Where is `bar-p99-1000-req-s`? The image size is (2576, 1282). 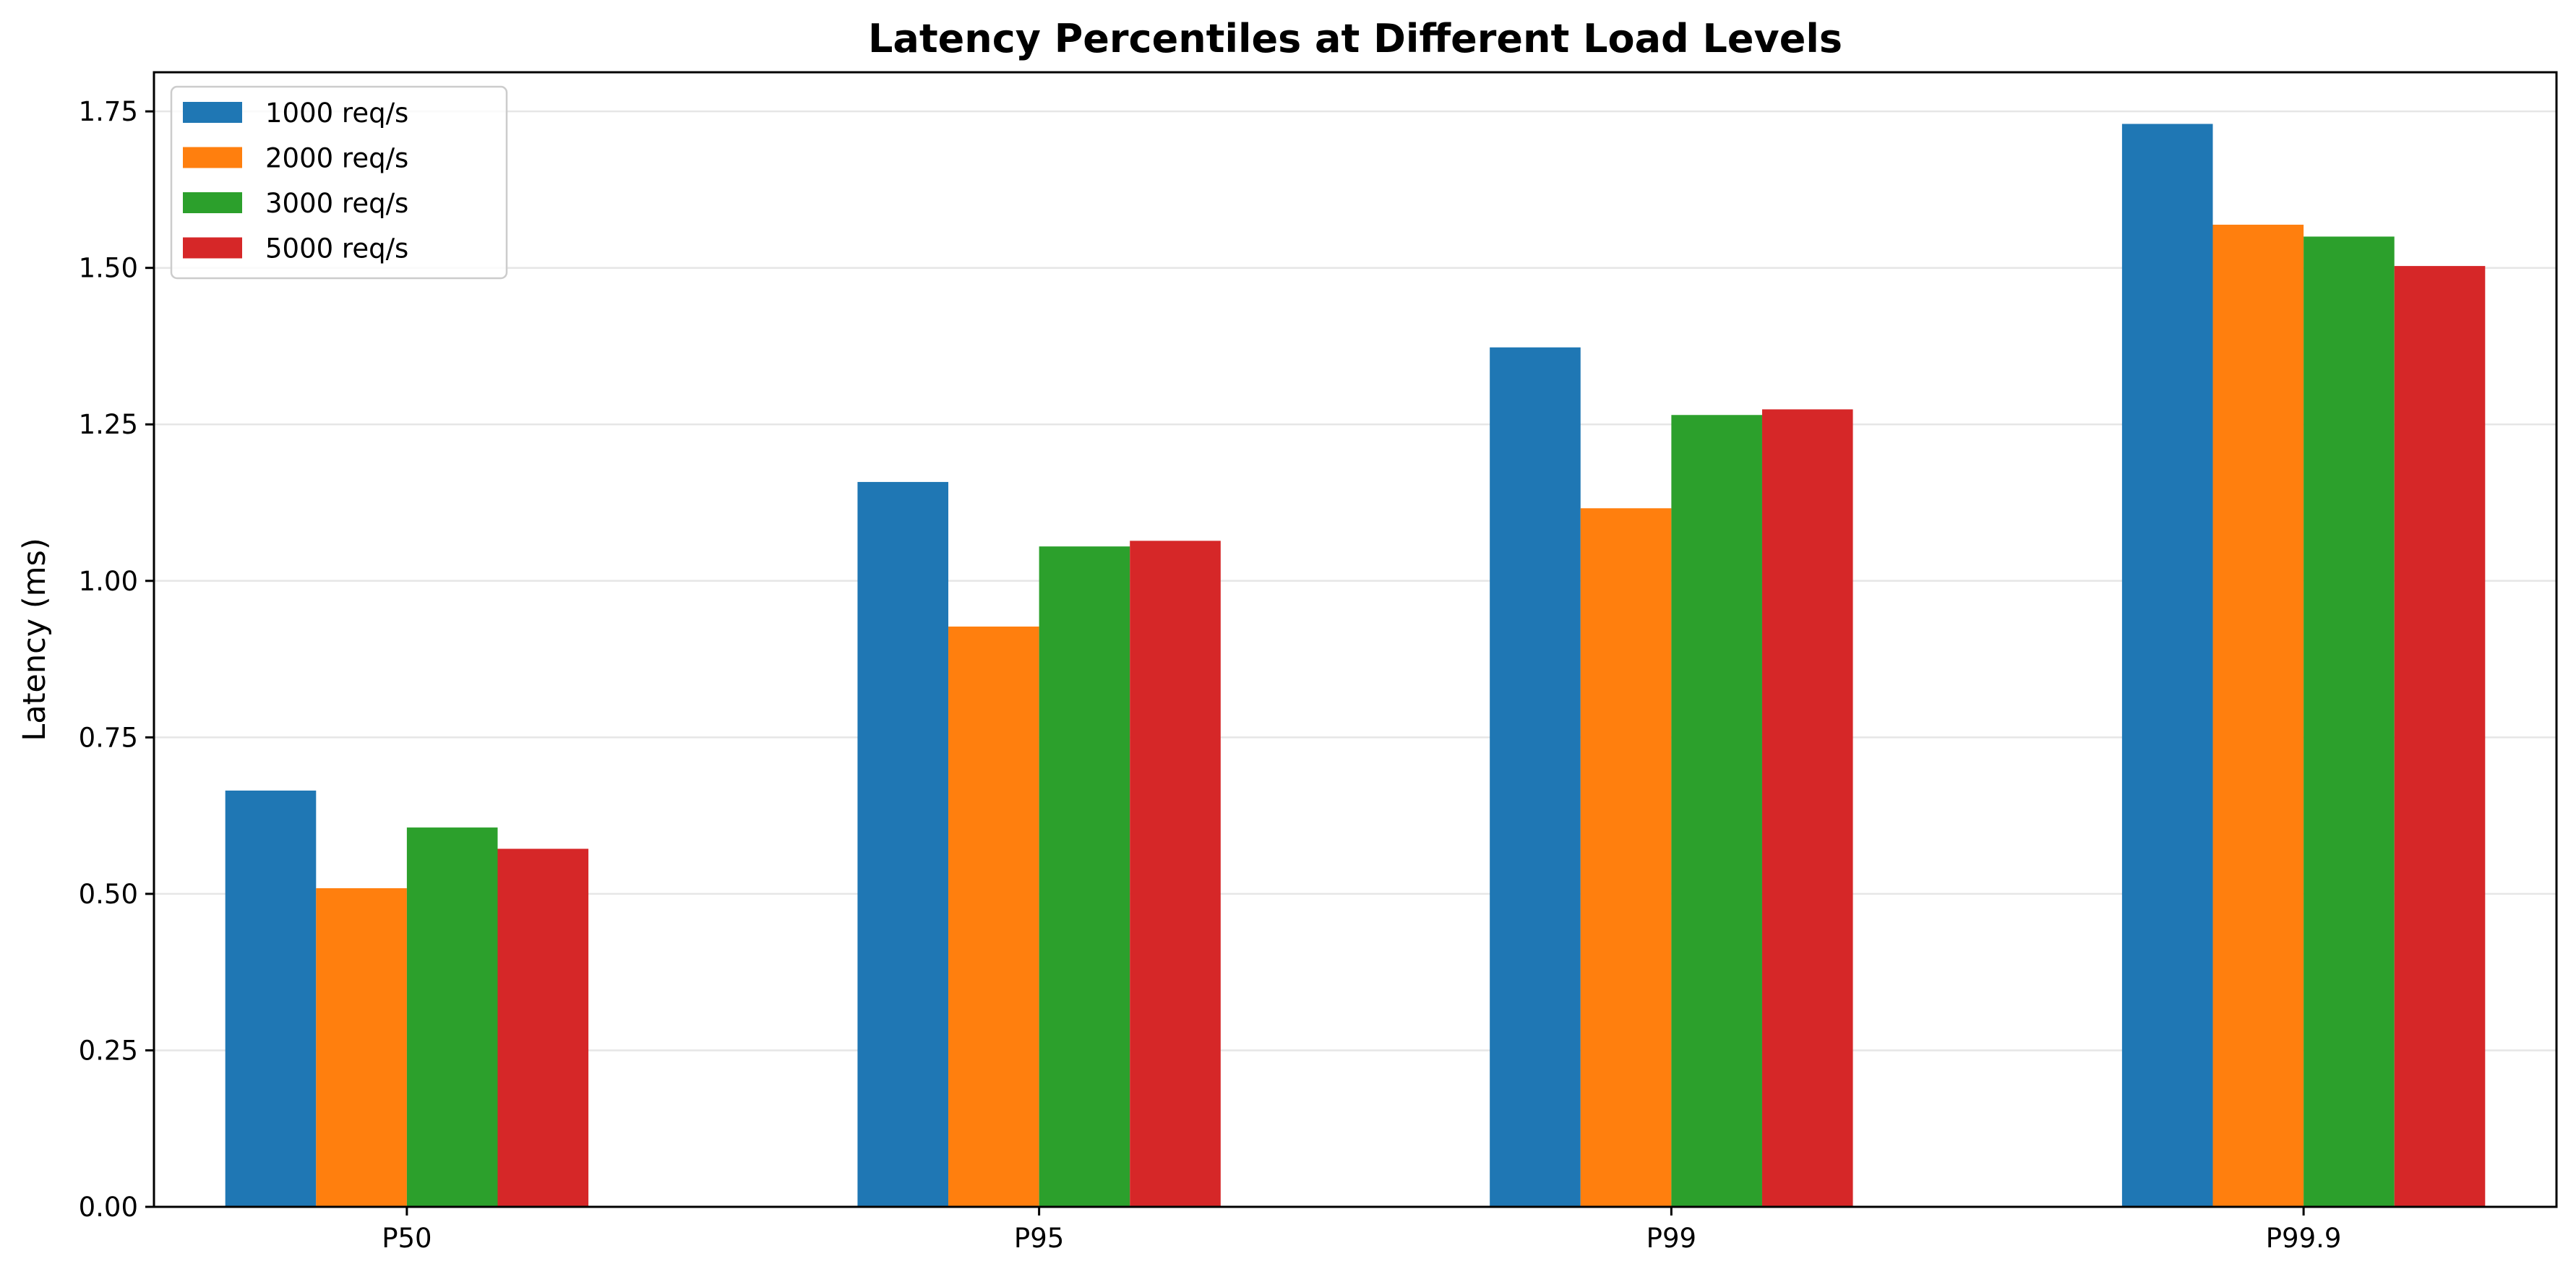
bar-p99-1000-req-s is located at coordinates (1535, 777).